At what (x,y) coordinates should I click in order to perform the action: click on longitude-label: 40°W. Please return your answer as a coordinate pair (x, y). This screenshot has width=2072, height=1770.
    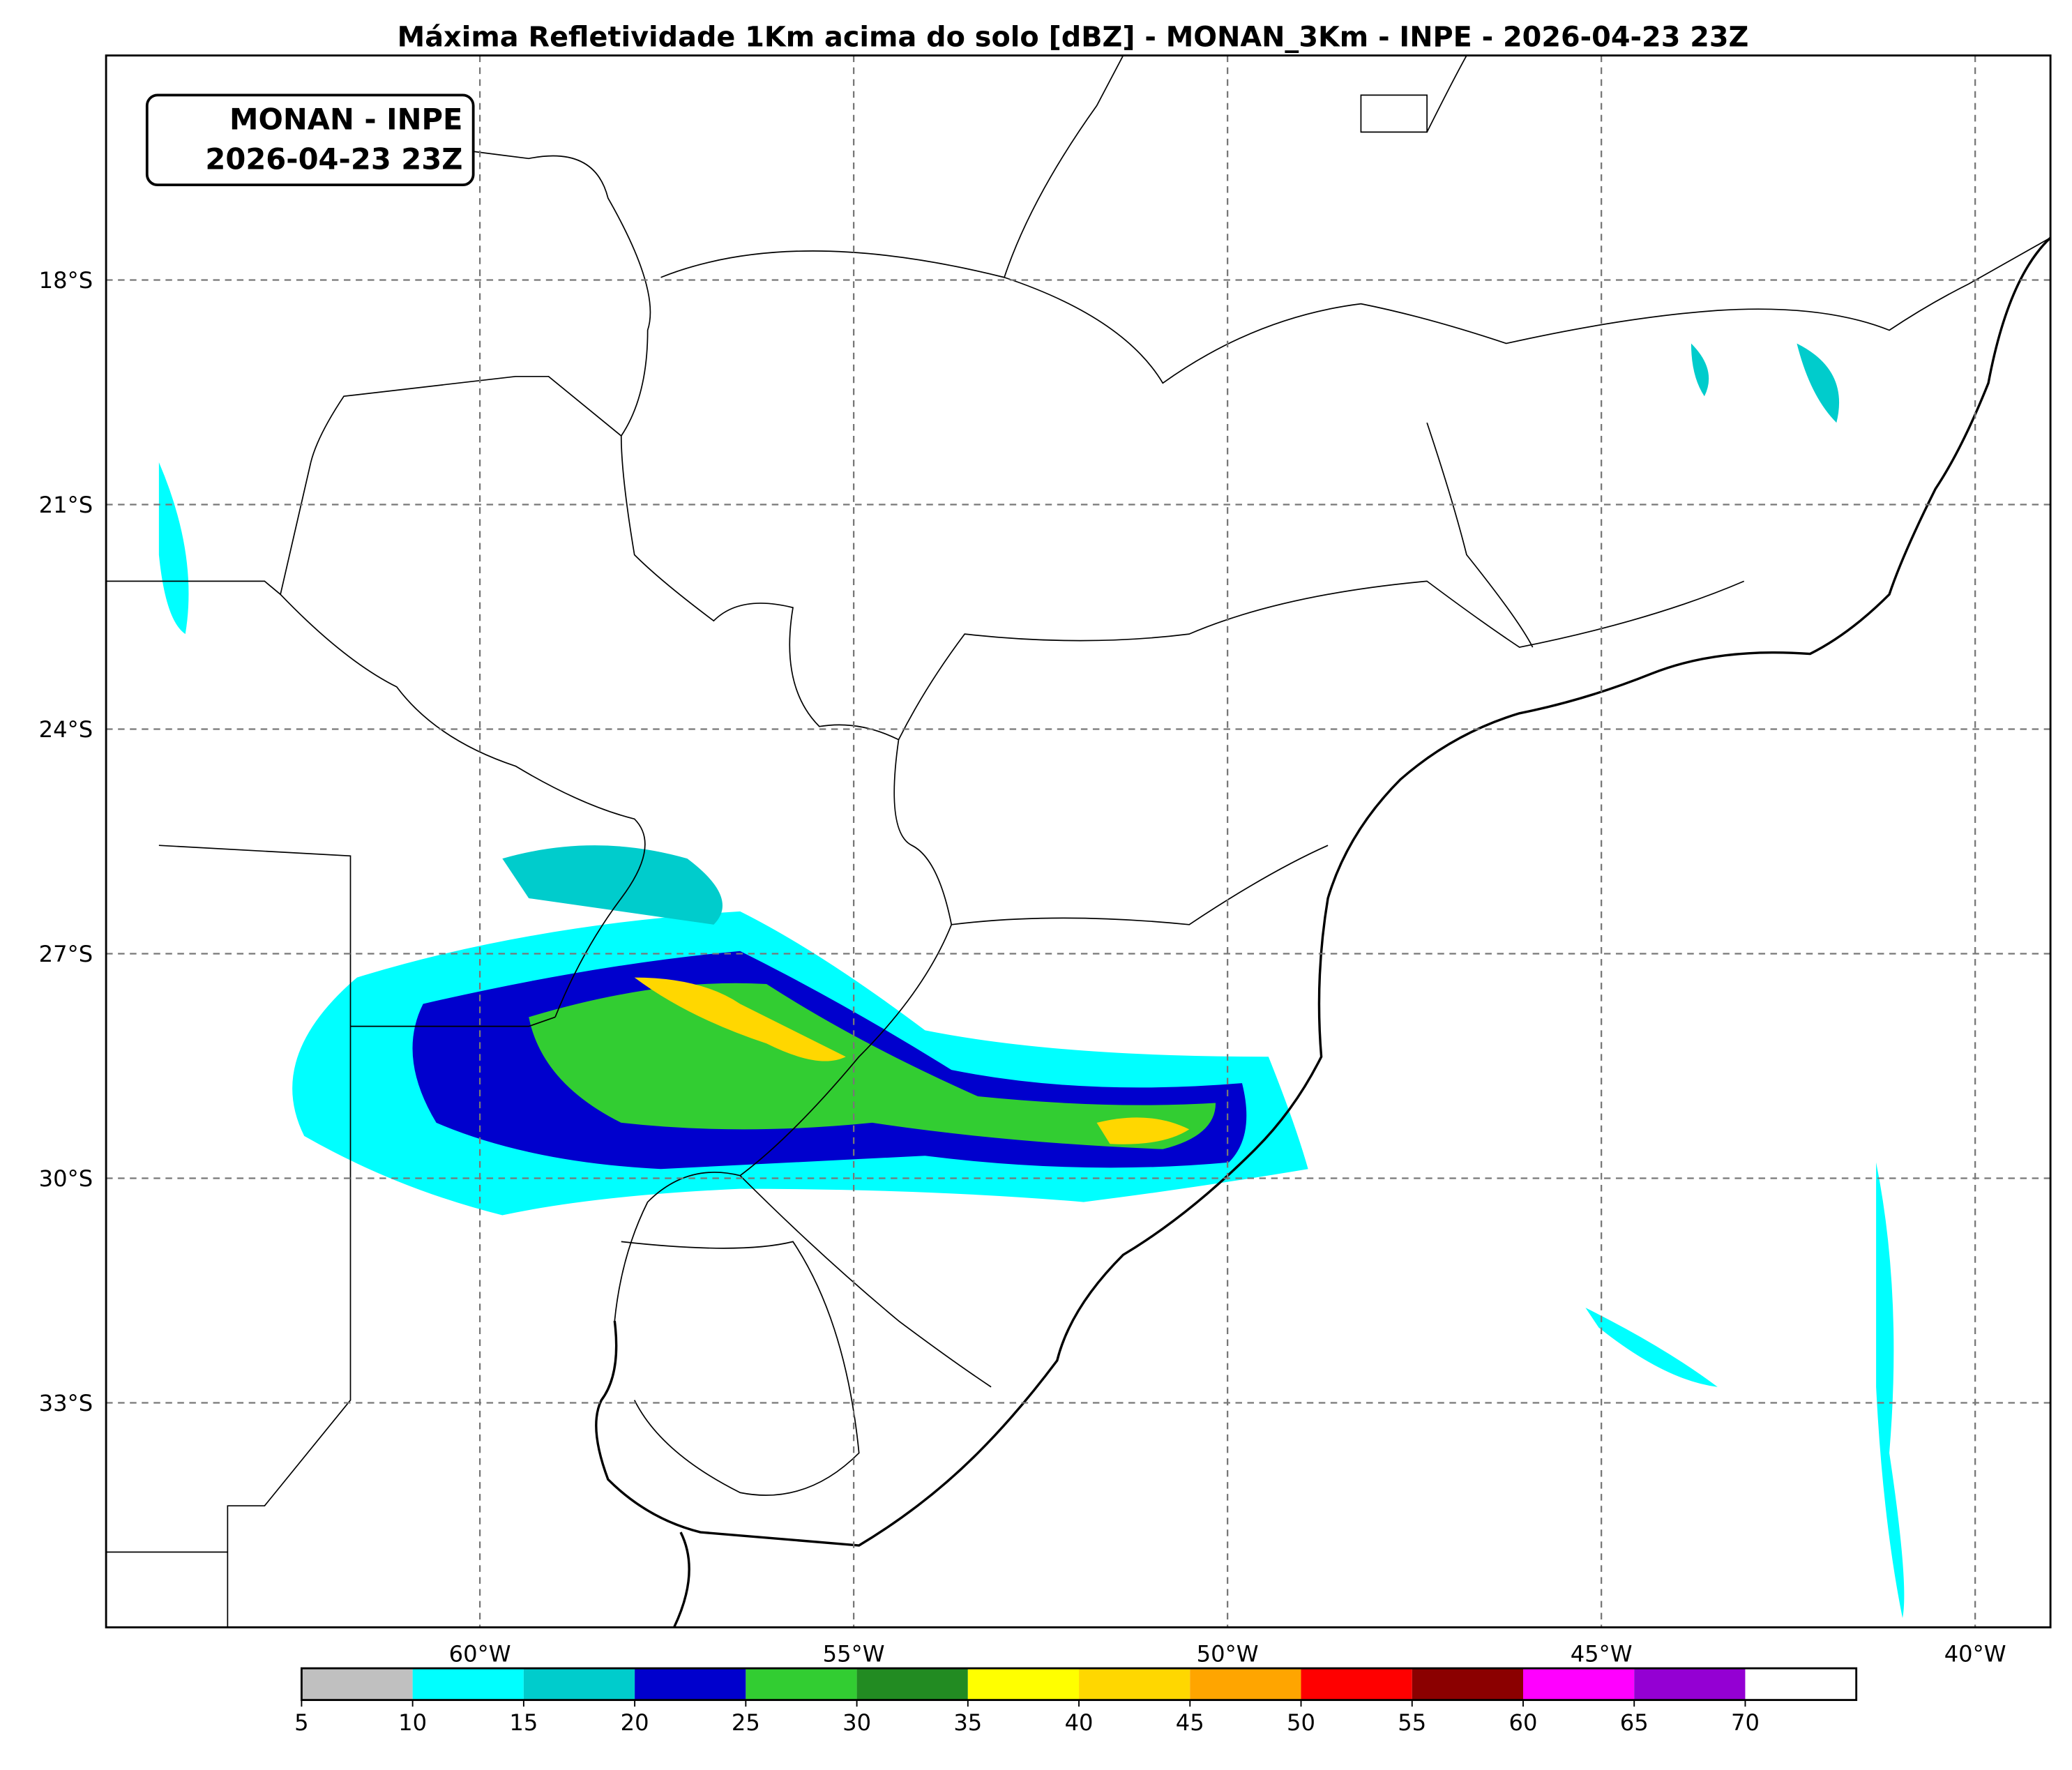
    Looking at the image, I should click on (1975, 1654).